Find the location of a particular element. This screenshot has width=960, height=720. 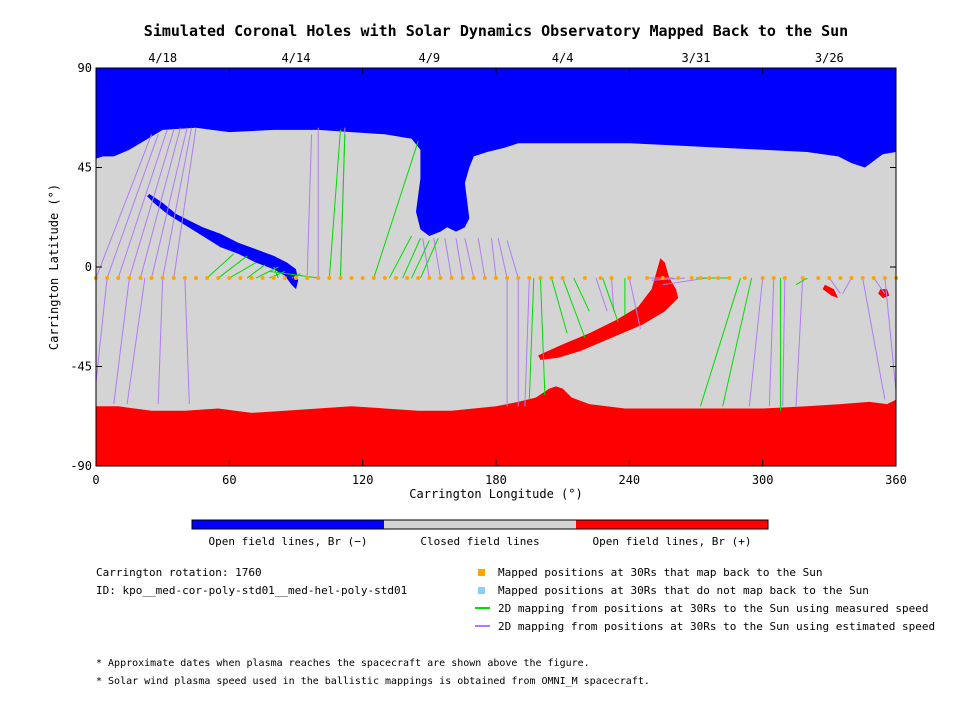

top-date-label: 3/26 is located at coordinates (829, 58).